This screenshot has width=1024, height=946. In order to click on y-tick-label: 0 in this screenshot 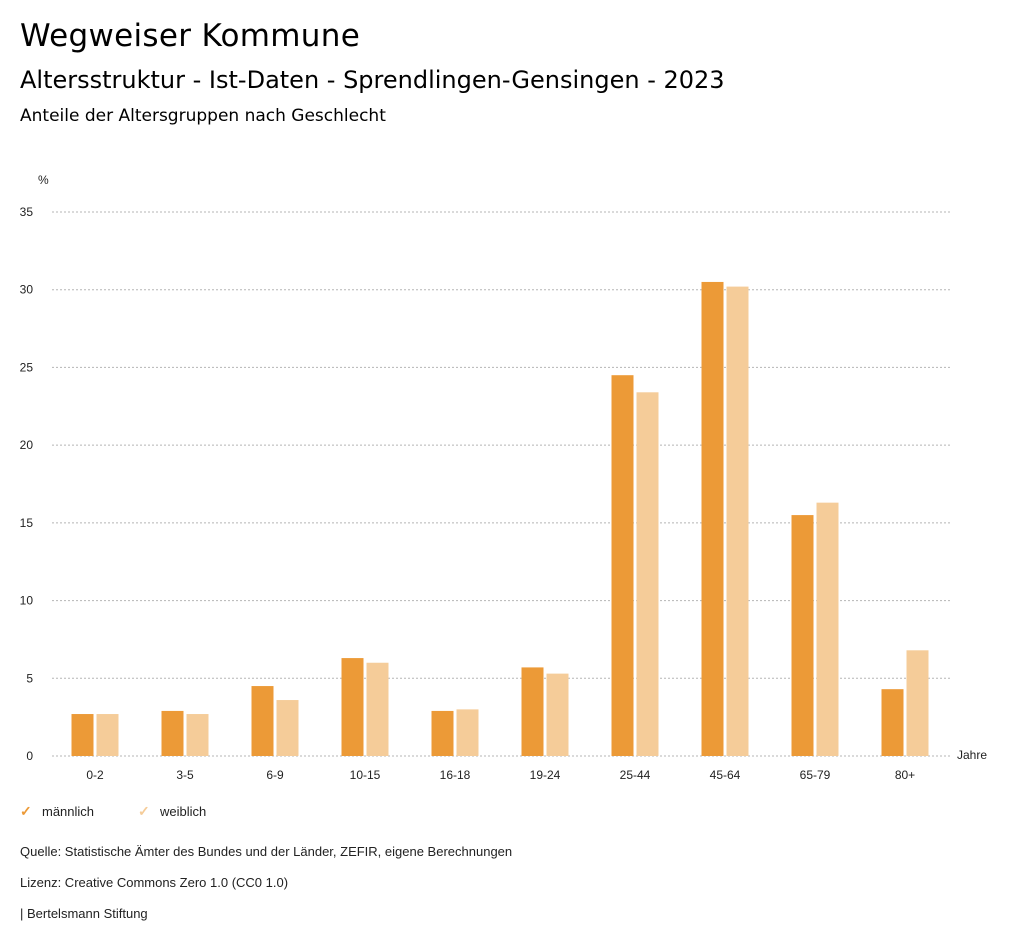, I will do `click(29, 756)`.